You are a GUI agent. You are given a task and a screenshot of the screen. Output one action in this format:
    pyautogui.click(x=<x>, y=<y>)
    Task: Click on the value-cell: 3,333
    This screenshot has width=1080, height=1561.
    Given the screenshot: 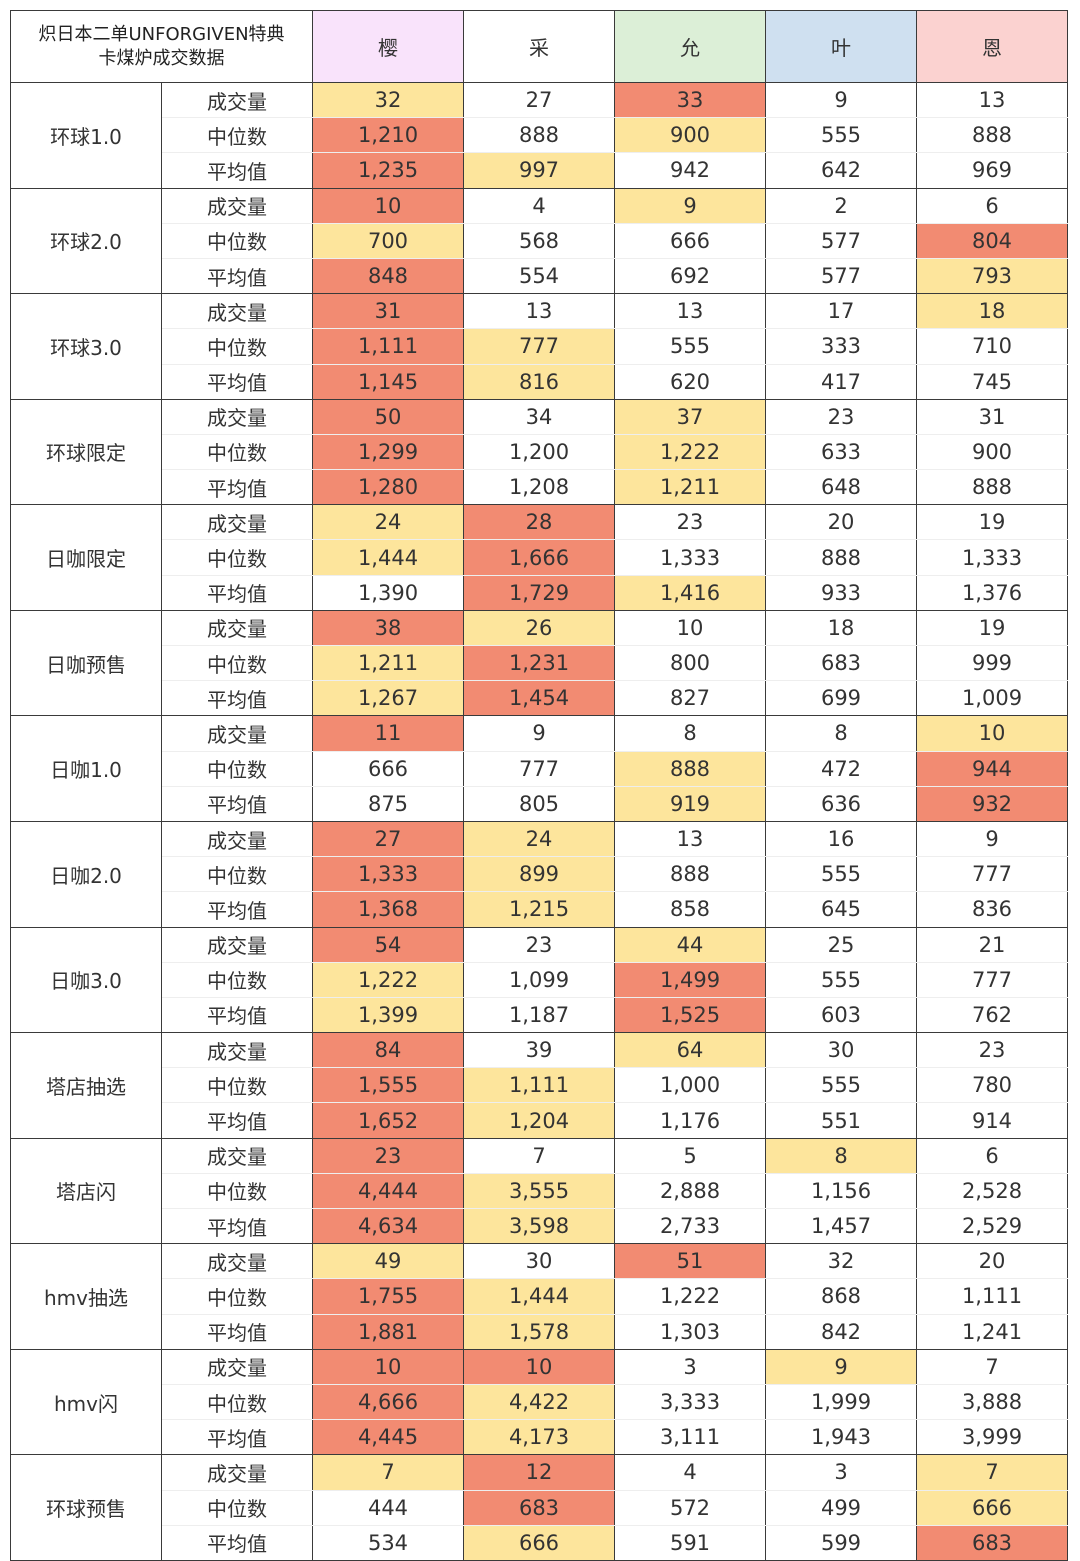 What is the action you would take?
    pyautogui.click(x=690, y=1402)
    